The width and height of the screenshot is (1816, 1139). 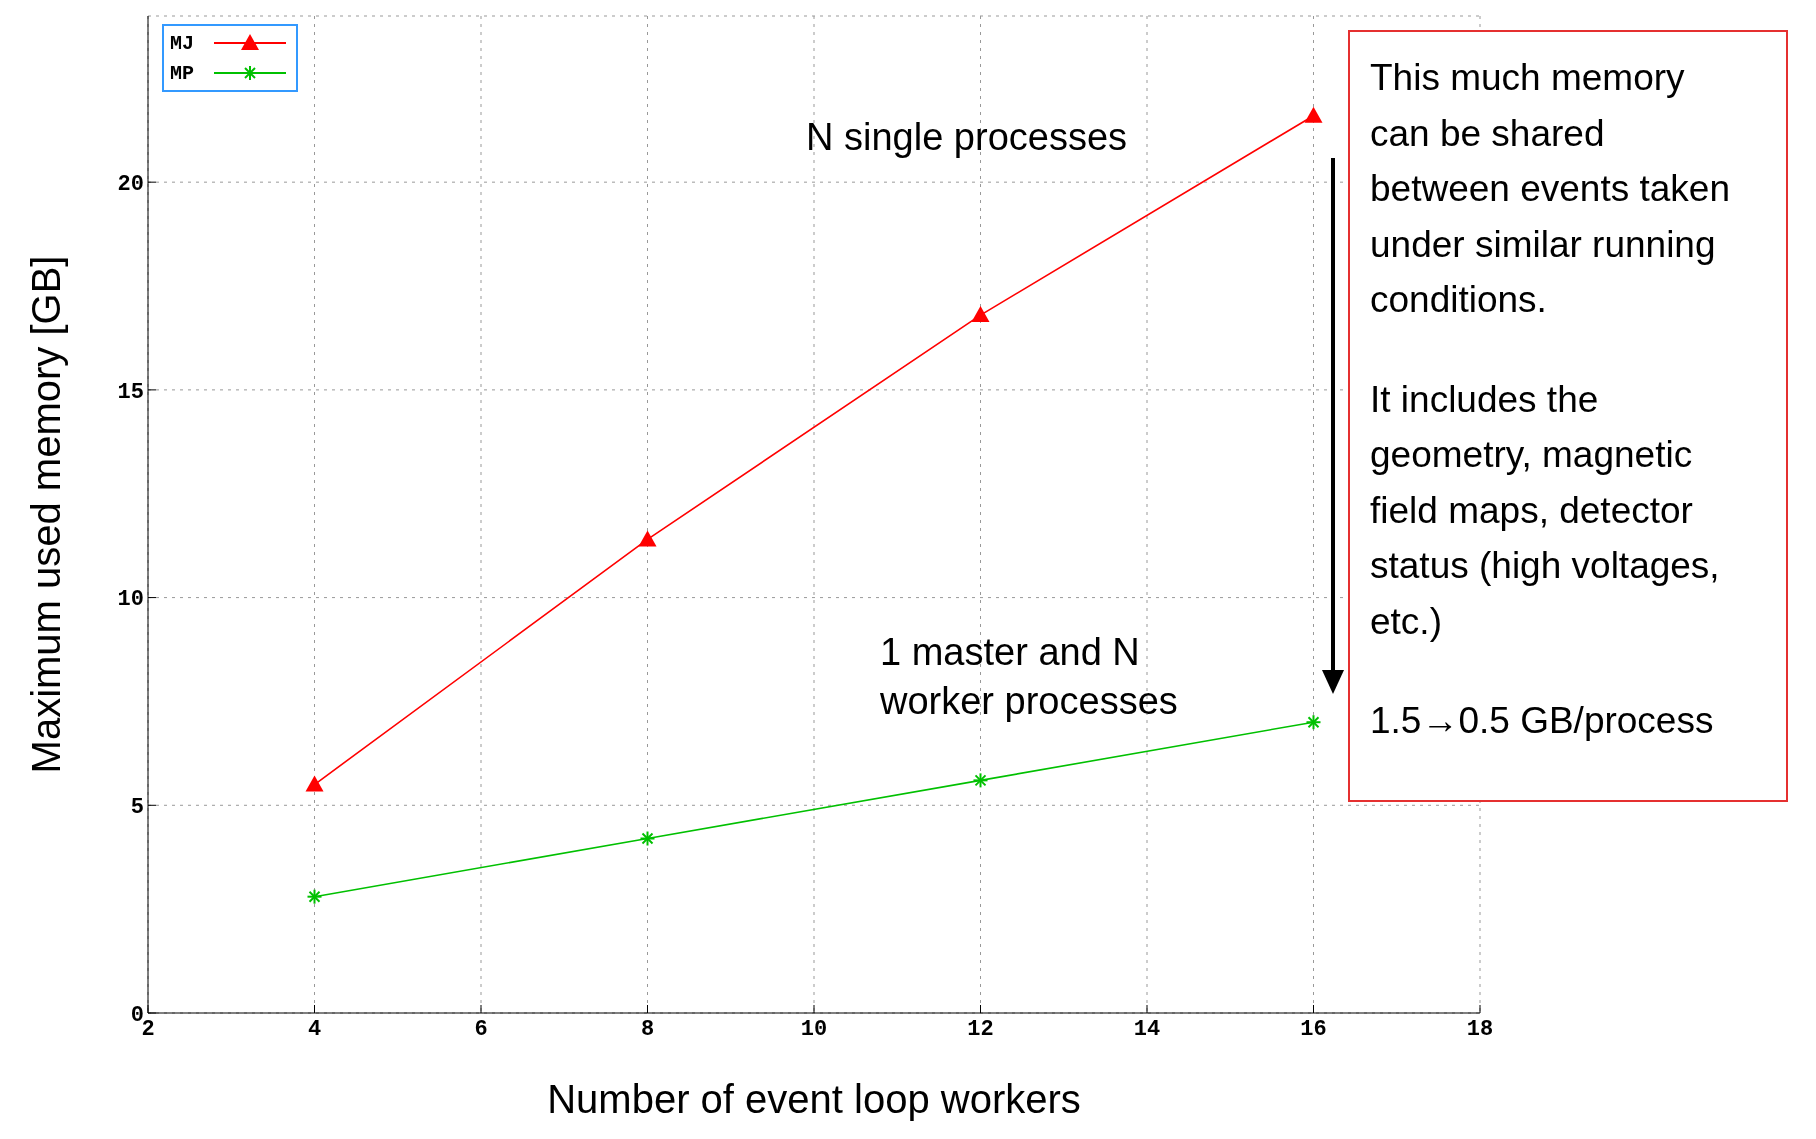 I want to click on annotation: N single processes, so click(x=967, y=137).